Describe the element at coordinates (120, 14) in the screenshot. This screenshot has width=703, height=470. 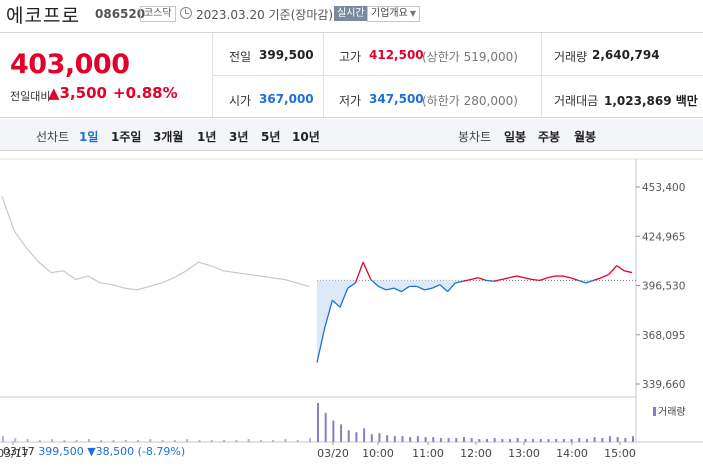
I see `stock-code: 086520` at that location.